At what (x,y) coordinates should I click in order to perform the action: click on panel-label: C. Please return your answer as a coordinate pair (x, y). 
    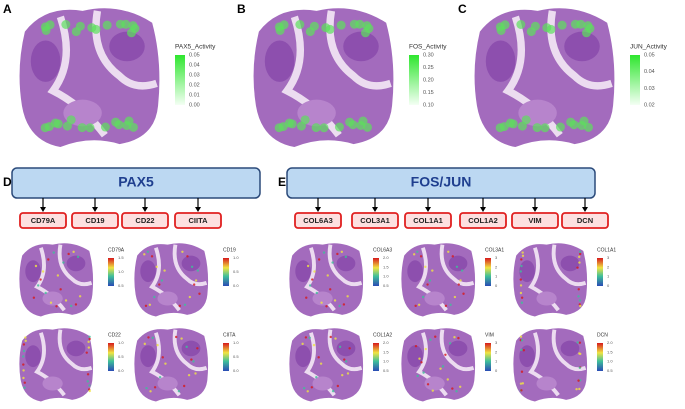
    Looking at the image, I should click on (462, 9).